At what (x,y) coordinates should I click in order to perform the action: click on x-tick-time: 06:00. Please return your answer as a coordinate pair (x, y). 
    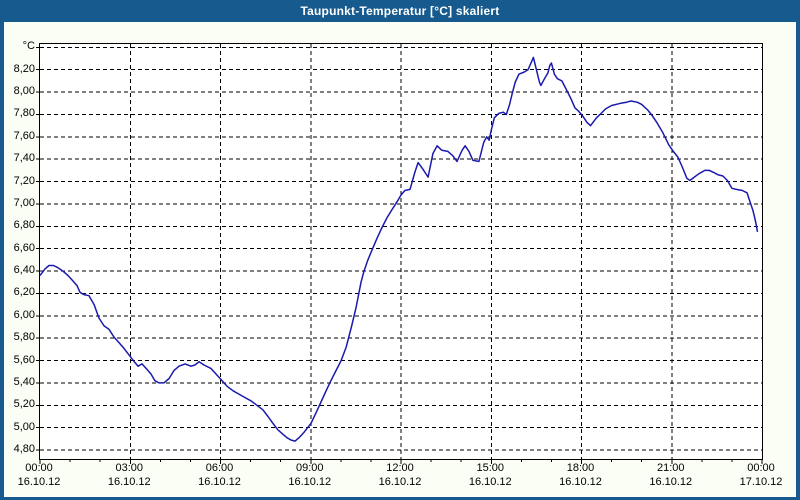
    Looking at the image, I should click on (219, 468).